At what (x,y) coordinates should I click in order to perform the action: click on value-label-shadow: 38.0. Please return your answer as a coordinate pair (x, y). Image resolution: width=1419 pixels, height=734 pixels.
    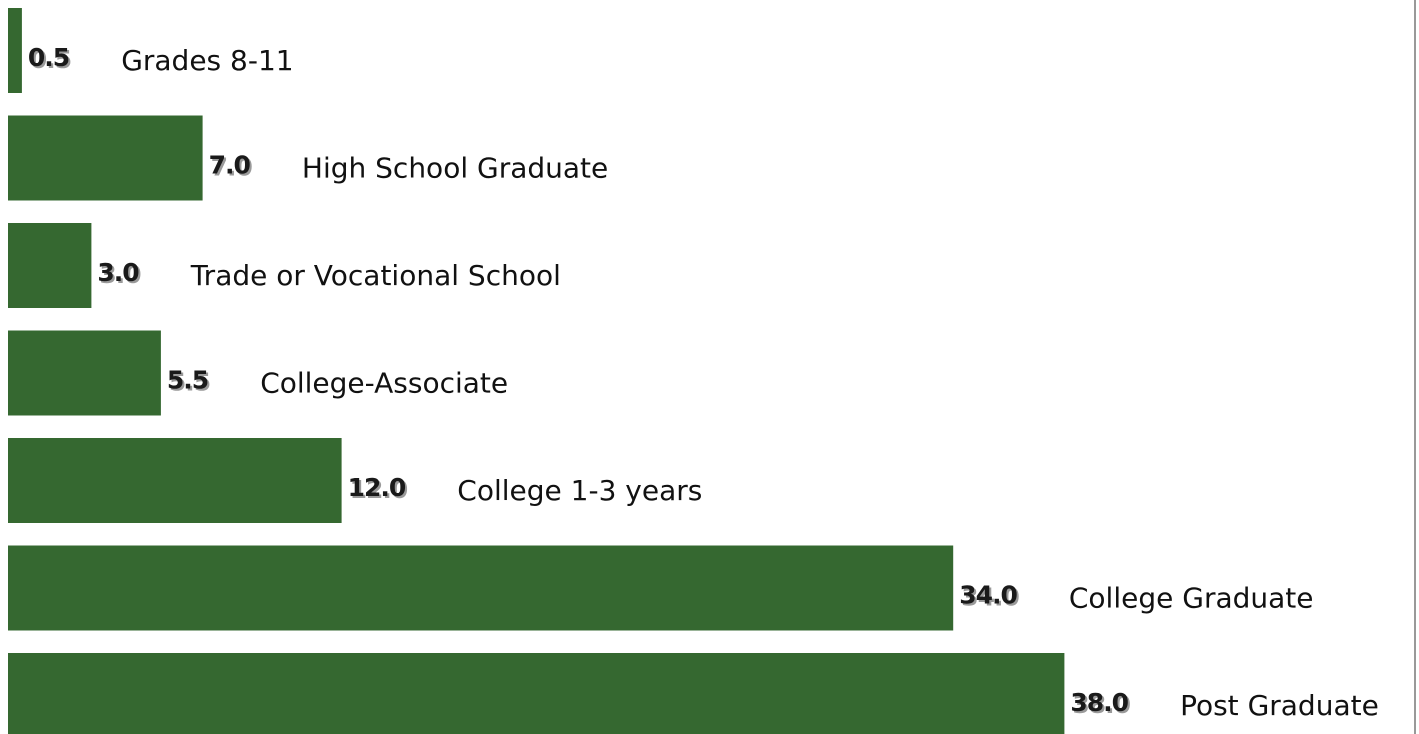
    Looking at the image, I should click on (1101, 704).